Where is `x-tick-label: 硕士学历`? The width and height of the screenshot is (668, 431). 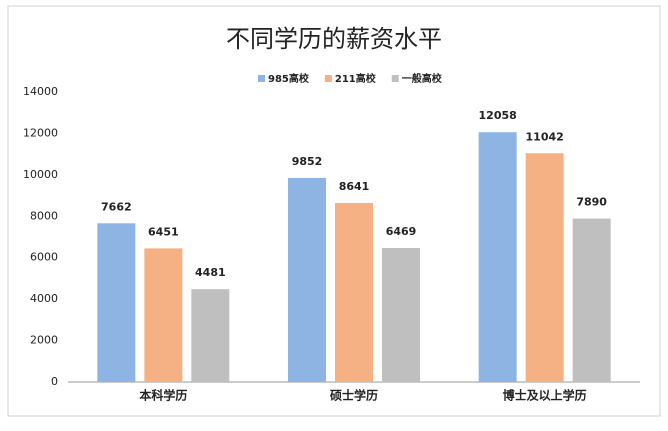 x-tick-label: 硕士学历 is located at coordinates (354, 395).